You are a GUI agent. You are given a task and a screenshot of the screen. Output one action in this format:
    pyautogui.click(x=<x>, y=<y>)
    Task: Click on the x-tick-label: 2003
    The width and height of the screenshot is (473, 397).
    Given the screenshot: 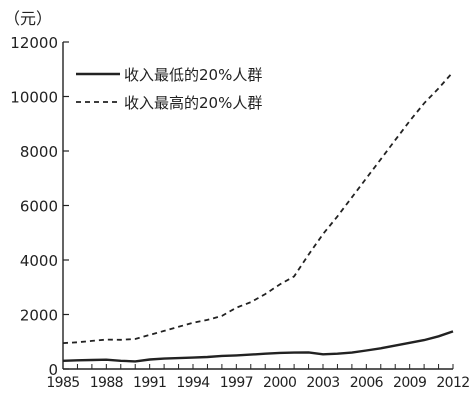 What is the action you would take?
    pyautogui.click(x=322, y=383)
    